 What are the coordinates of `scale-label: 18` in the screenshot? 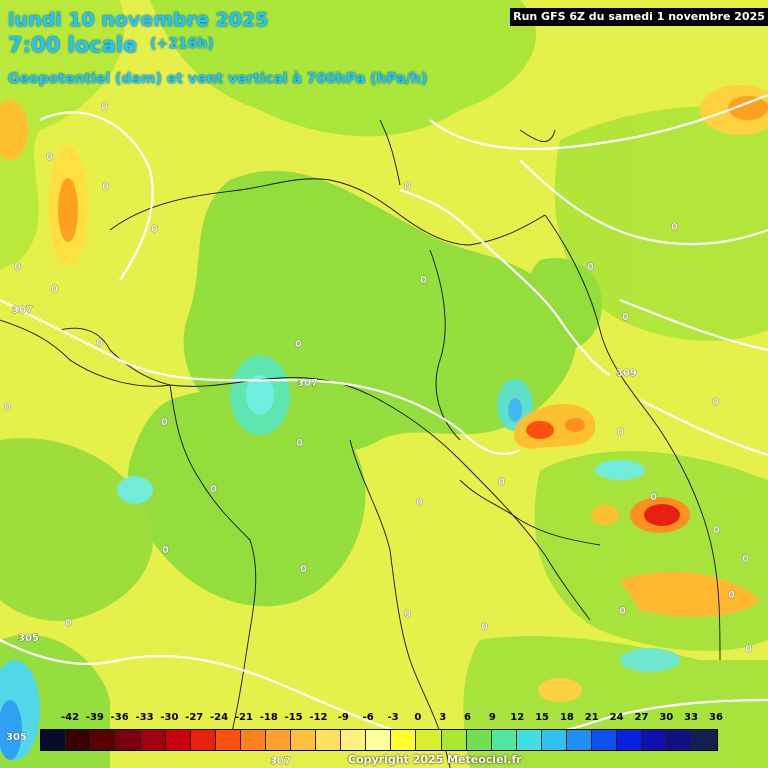 It's located at (566, 717).